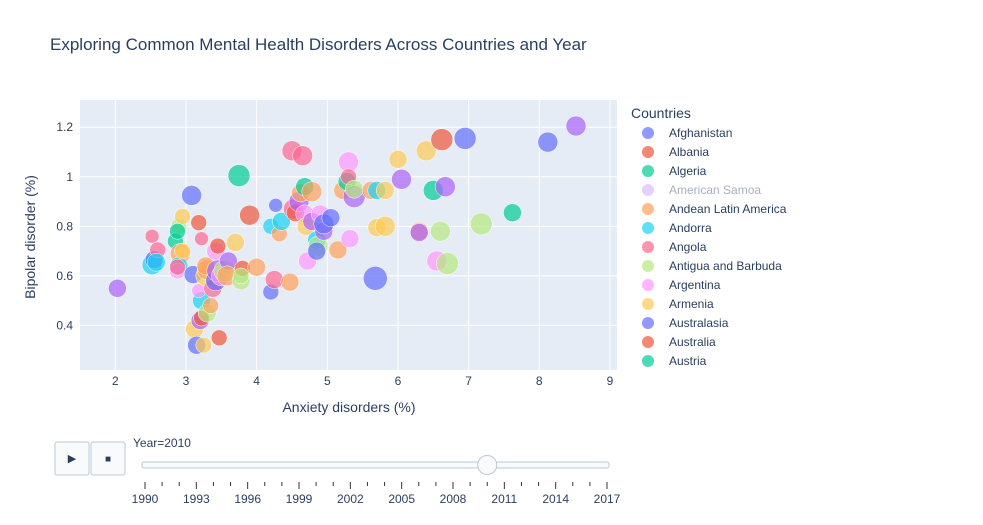 Image resolution: width=983 pixels, height=525 pixels. What do you see at coordinates (539, 381) in the screenshot?
I see `x-tick-label: 8` at bounding box center [539, 381].